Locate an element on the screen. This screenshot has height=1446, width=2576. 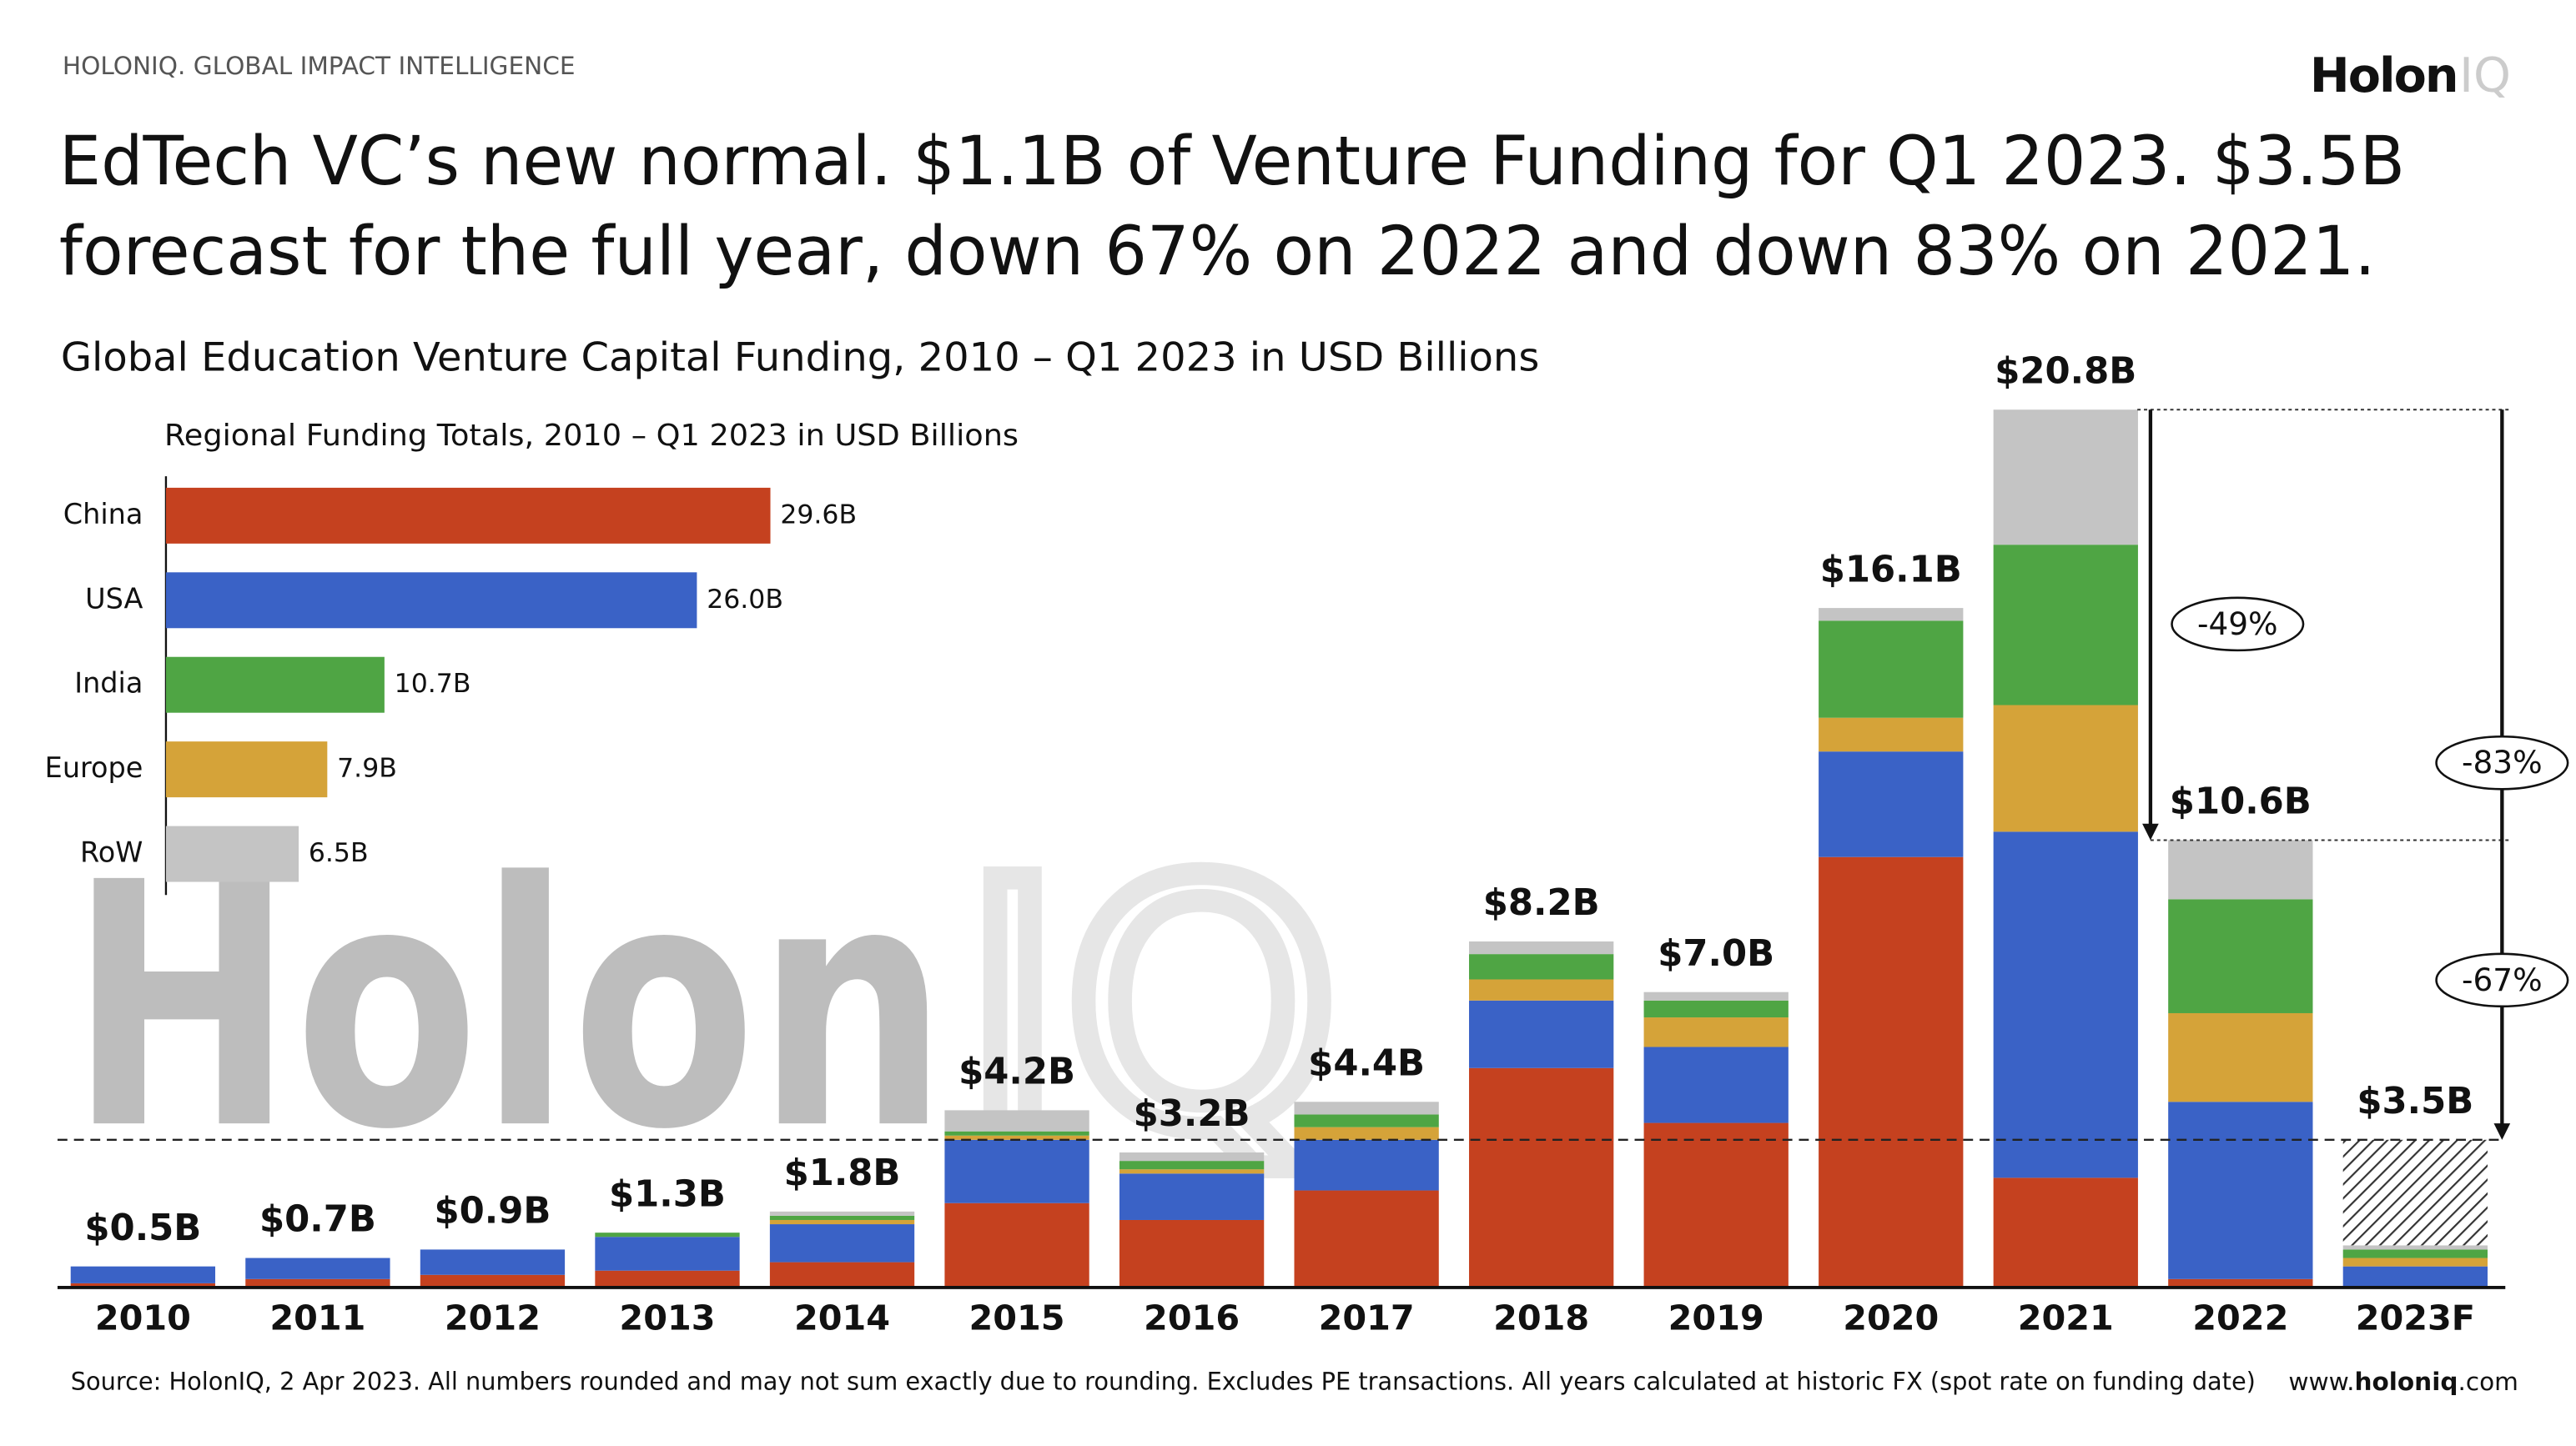
total-label: $4.4B is located at coordinates (1366, 1063).